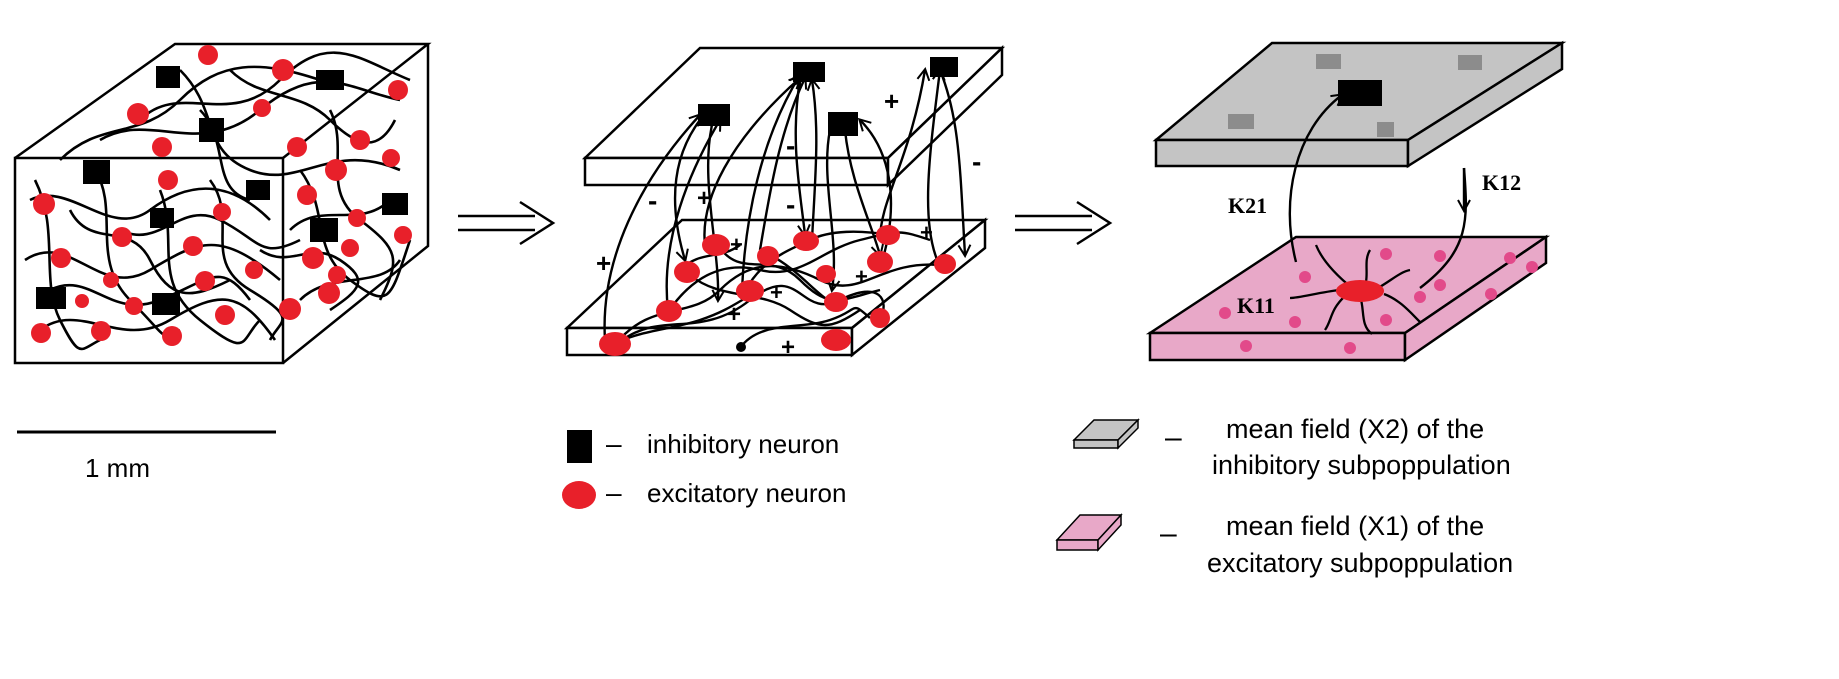  I want to click on inhibitory-field-markers, so click(1355, 95).